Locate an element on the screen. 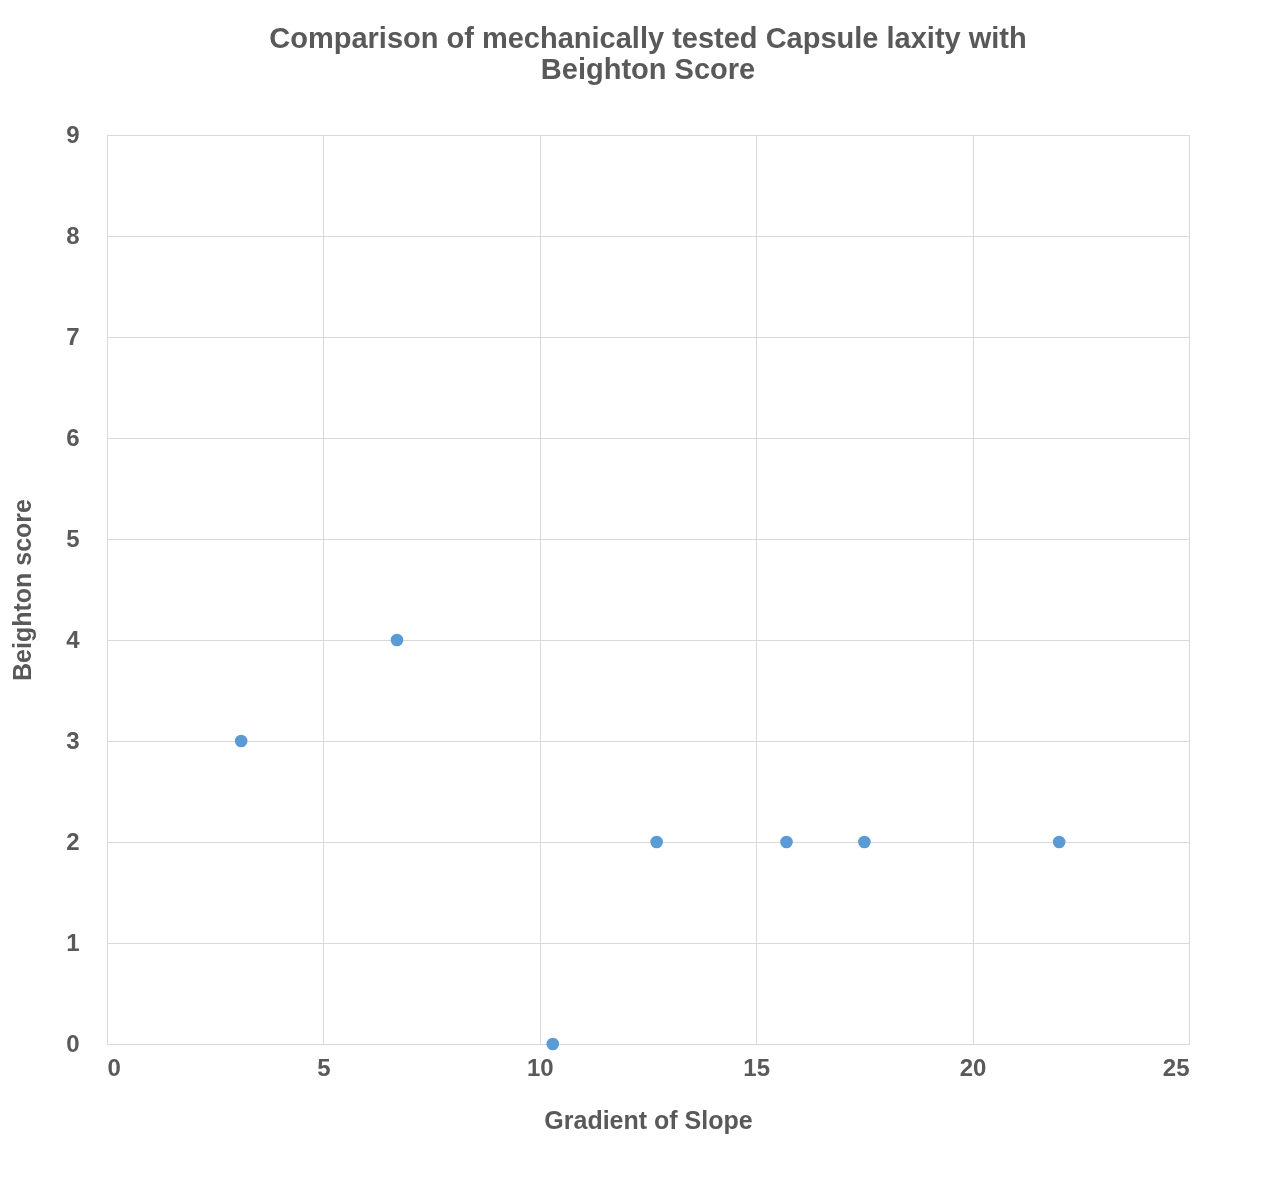  y-tick-label: 0 is located at coordinates (73, 1043).